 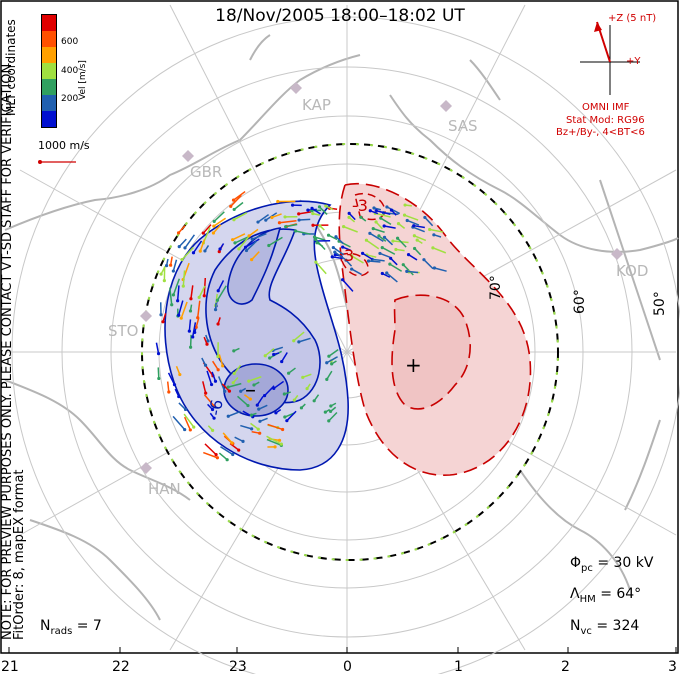 I want to click on n-rads-stat: Nrads = 7, so click(x=71, y=627).